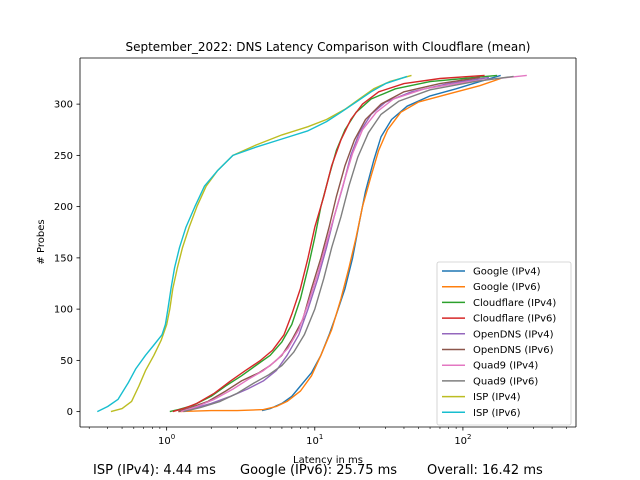 Image resolution: width=640 pixels, height=480 pixels. I want to click on legend-label: Google (IPv4), so click(507, 272).